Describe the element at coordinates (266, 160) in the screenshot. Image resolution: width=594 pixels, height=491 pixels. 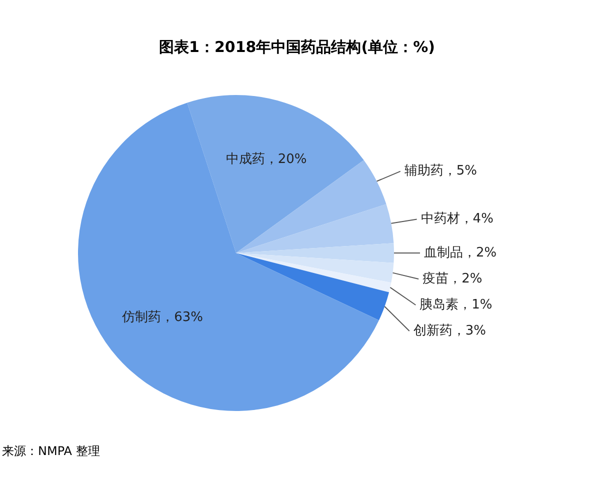
I see `slice-label: 中成药，20%` at that location.